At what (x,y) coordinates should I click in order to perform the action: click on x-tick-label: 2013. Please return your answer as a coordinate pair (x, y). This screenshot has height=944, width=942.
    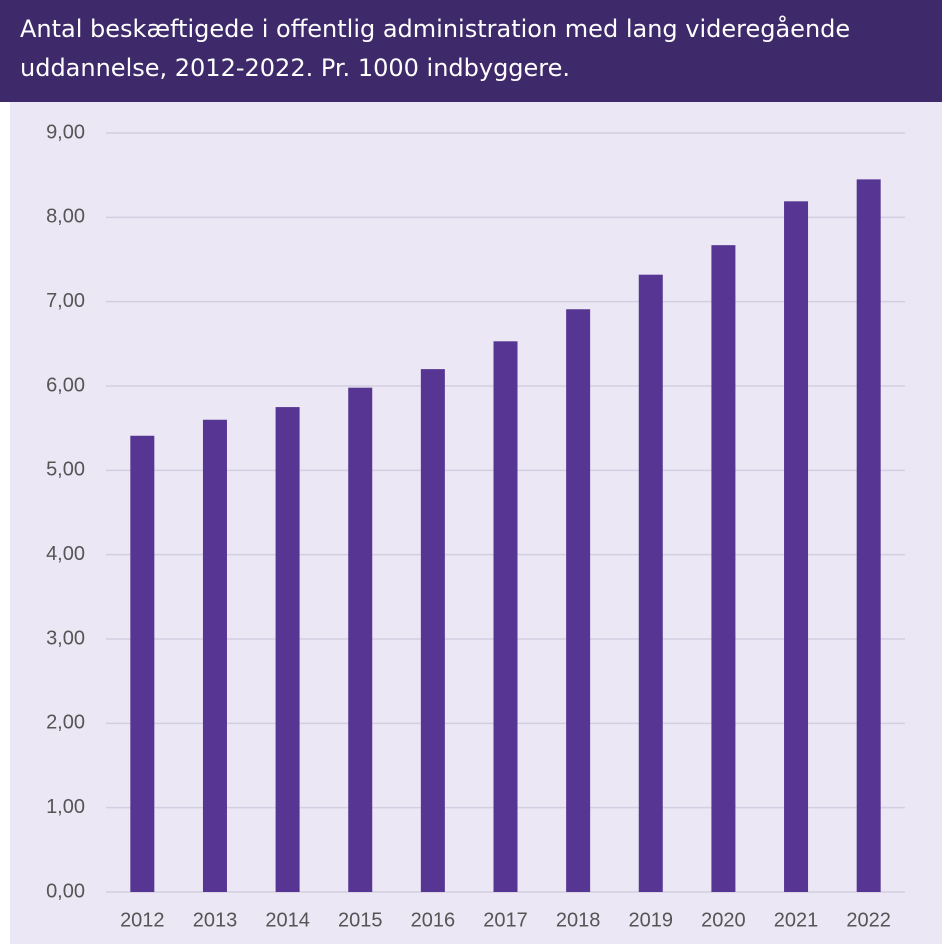
    Looking at the image, I should click on (215, 920).